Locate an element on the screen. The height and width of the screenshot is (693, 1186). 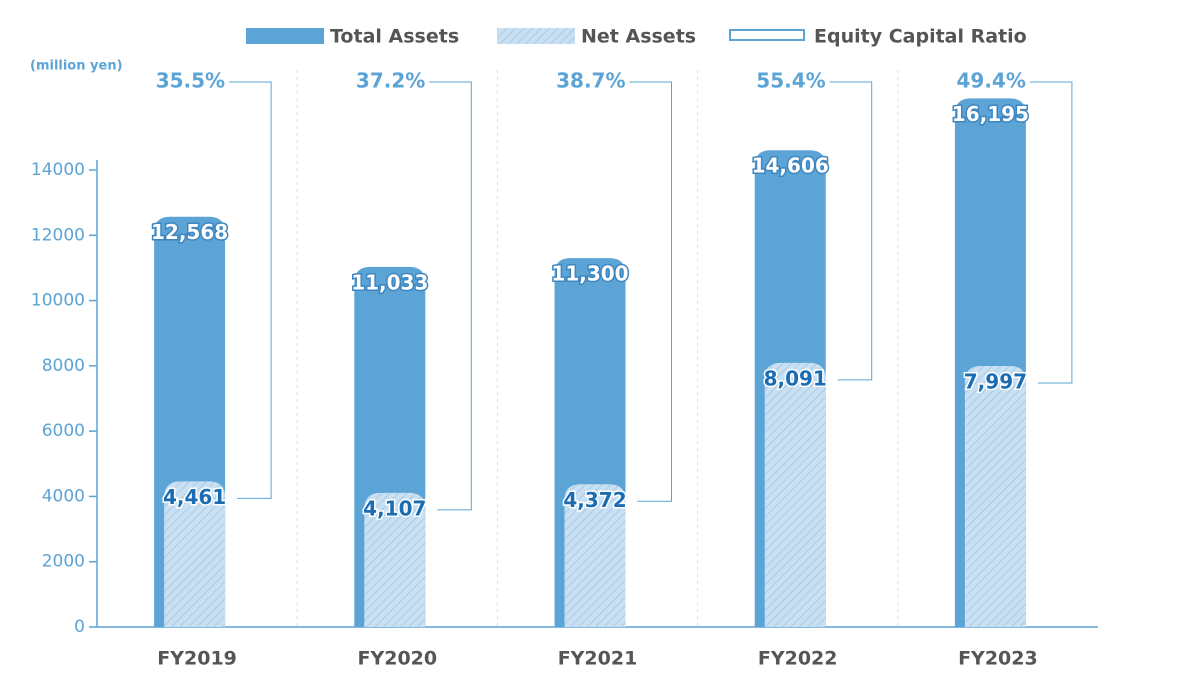
x-tick-label: FY2019 is located at coordinates (197, 659).